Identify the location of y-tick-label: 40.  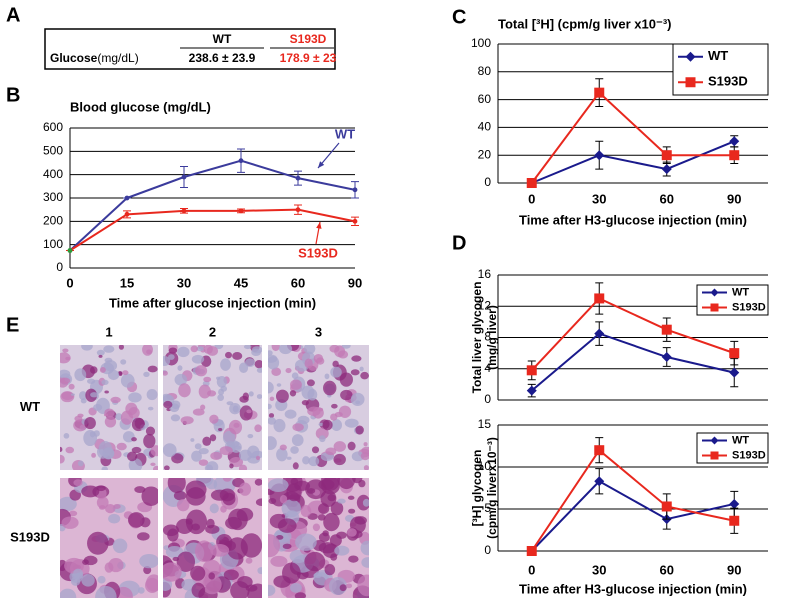
(485, 127).